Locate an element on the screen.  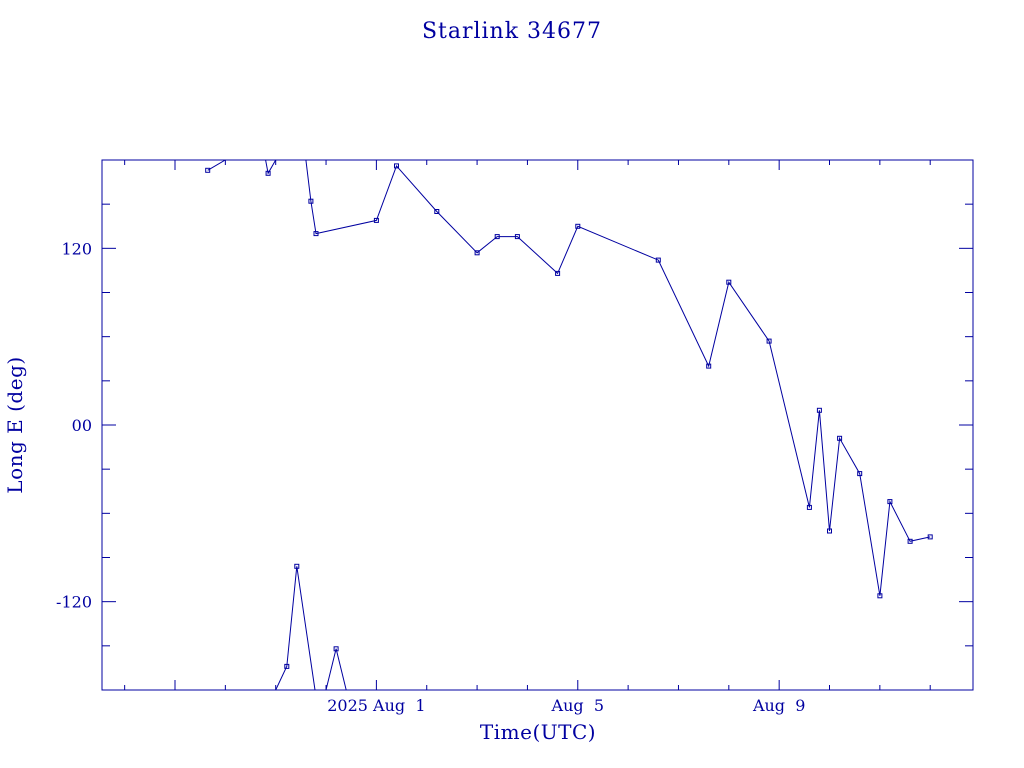
y-tick-label: -120 is located at coordinates (74, 602).